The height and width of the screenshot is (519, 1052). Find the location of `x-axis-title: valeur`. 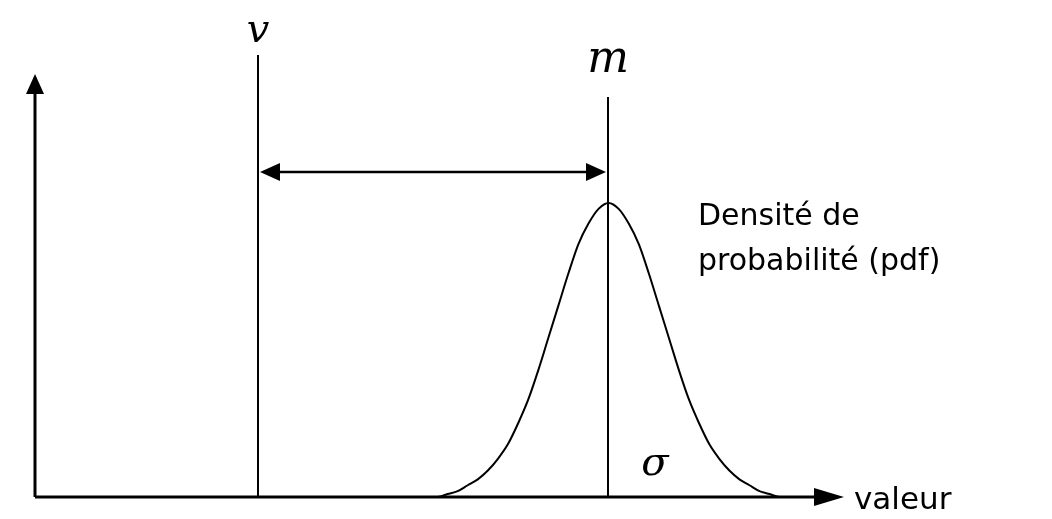

x-axis-title: valeur is located at coordinates (903, 498).